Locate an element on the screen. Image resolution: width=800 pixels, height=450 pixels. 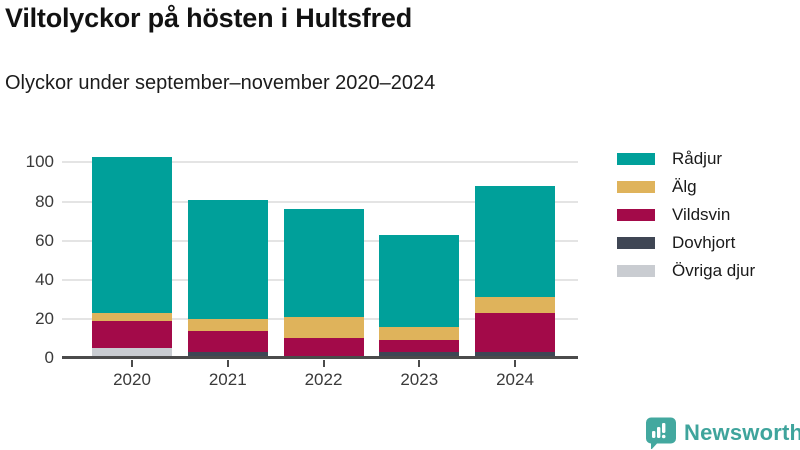
bar-segment-2021-Älg is located at coordinates (228, 325).